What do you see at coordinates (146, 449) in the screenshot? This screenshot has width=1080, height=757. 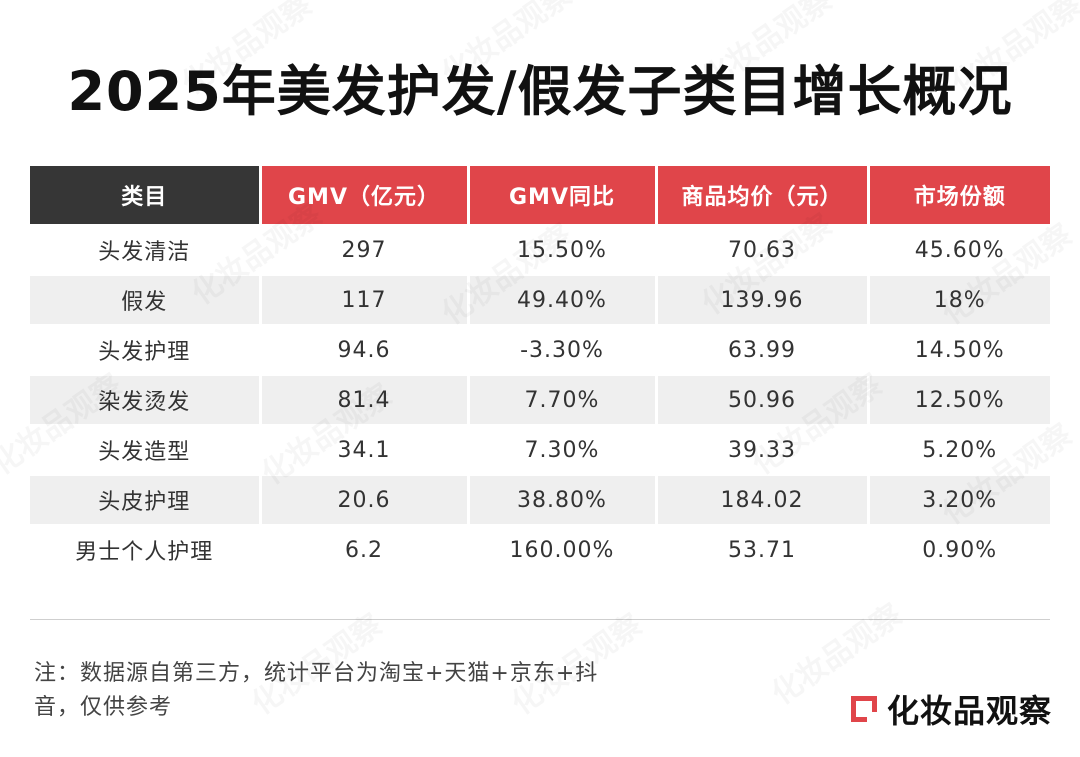 I see `cell-category: 头发造型` at bounding box center [146, 449].